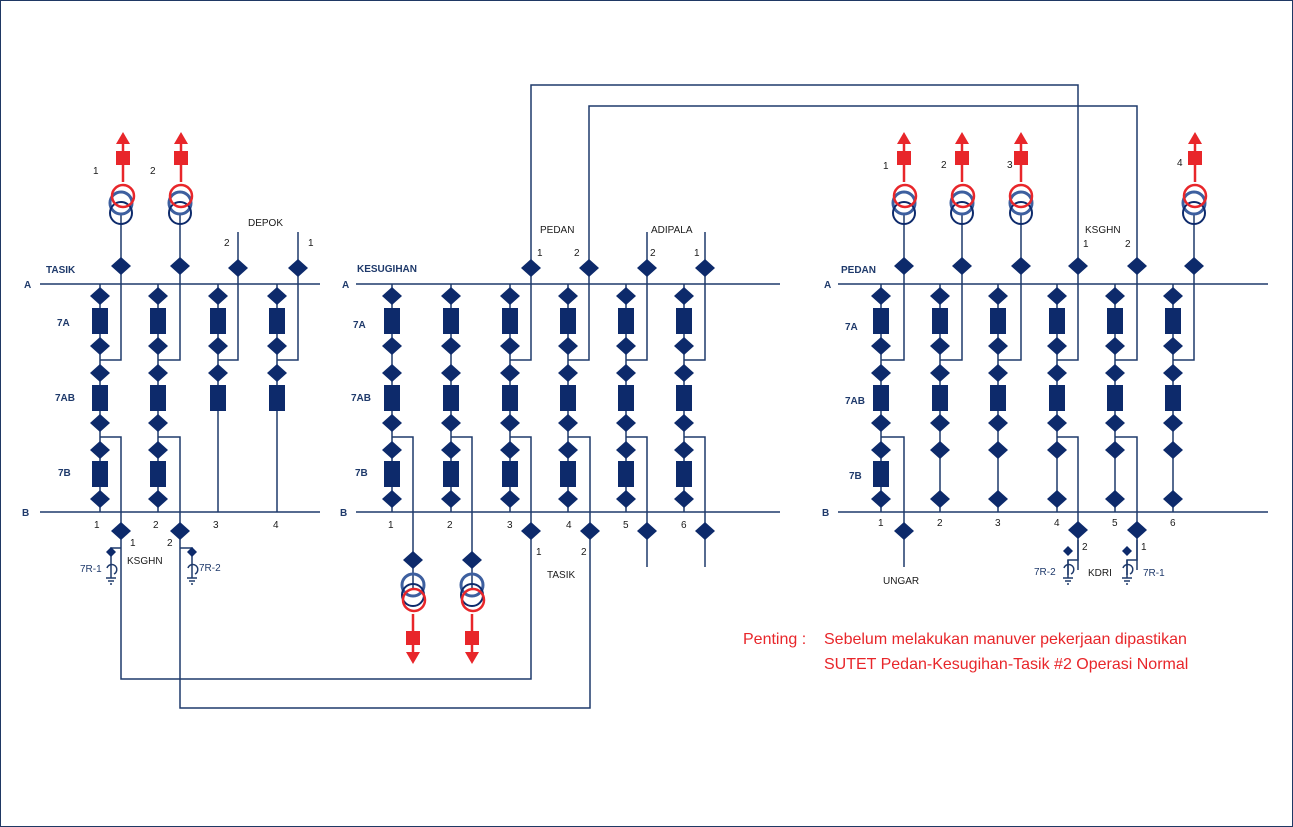 Image resolution: width=1293 pixels, height=827 pixels. What do you see at coordinates (684, 525) in the screenshot?
I see `bay-number: 6` at bounding box center [684, 525].